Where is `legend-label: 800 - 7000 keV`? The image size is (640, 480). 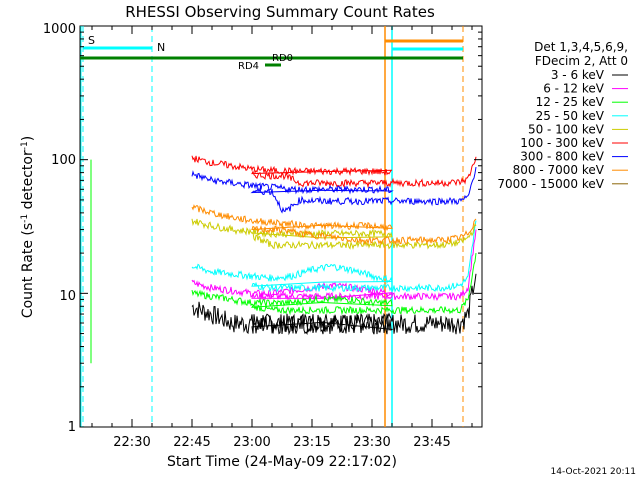 legend-label: 800 - 7000 keV is located at coordinates (559, 170).